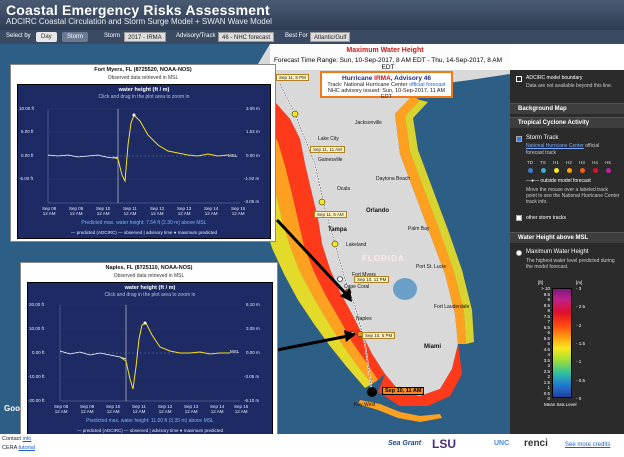 The width and height of the screenshot is (624, 457). What do you see at coordinates (546, 327) in the screenshot?
I see `ft-scale-label: 6.5` at bounding box center [546, 327].